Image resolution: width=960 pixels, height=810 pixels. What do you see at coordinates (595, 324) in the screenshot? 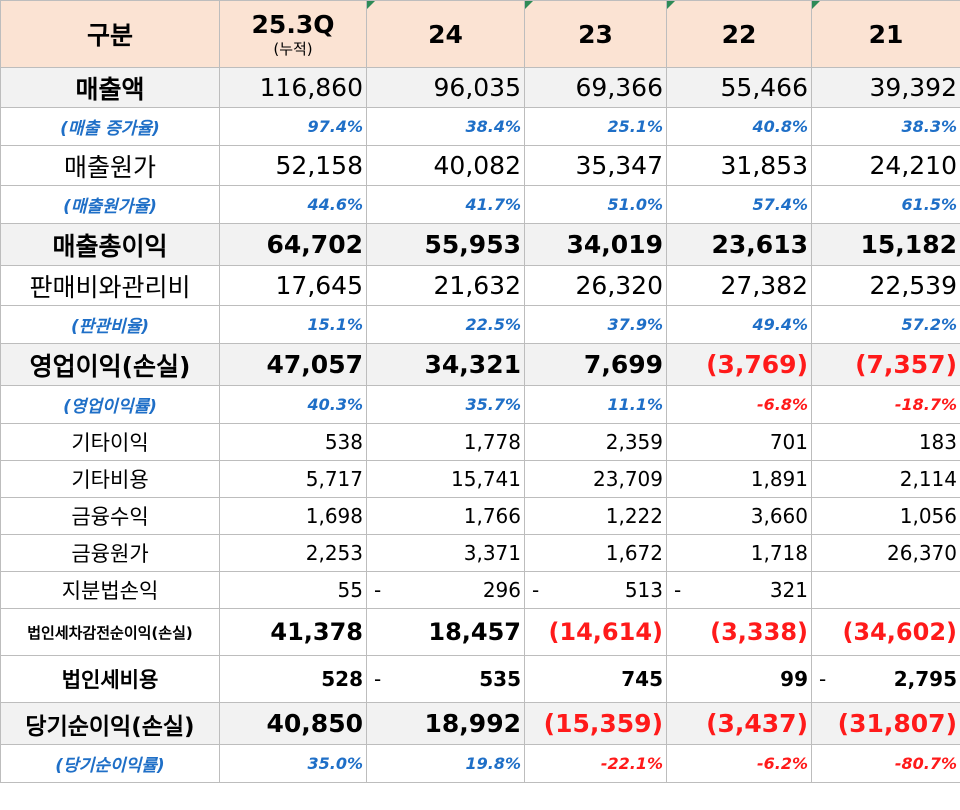
I see `cell: 37.9%` at bounding box center [595, 324].